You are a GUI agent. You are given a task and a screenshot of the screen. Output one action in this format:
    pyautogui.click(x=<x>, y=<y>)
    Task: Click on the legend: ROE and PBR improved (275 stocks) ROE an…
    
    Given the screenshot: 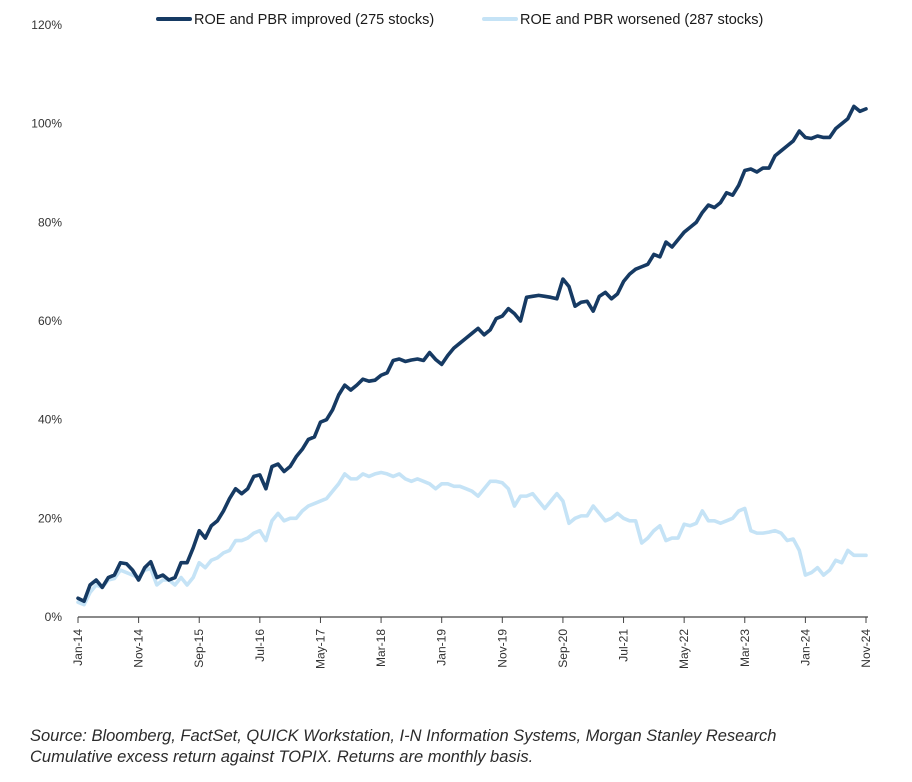 What is the action you would take?
    pyautogui.click(x=459, y=20)
    